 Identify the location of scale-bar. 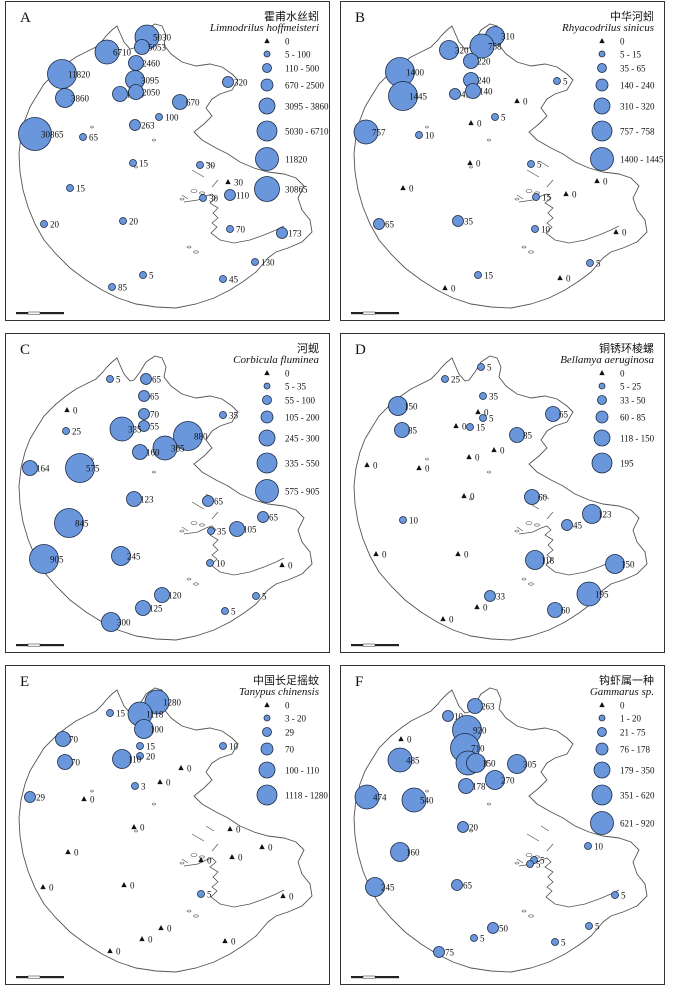
(375, 977).